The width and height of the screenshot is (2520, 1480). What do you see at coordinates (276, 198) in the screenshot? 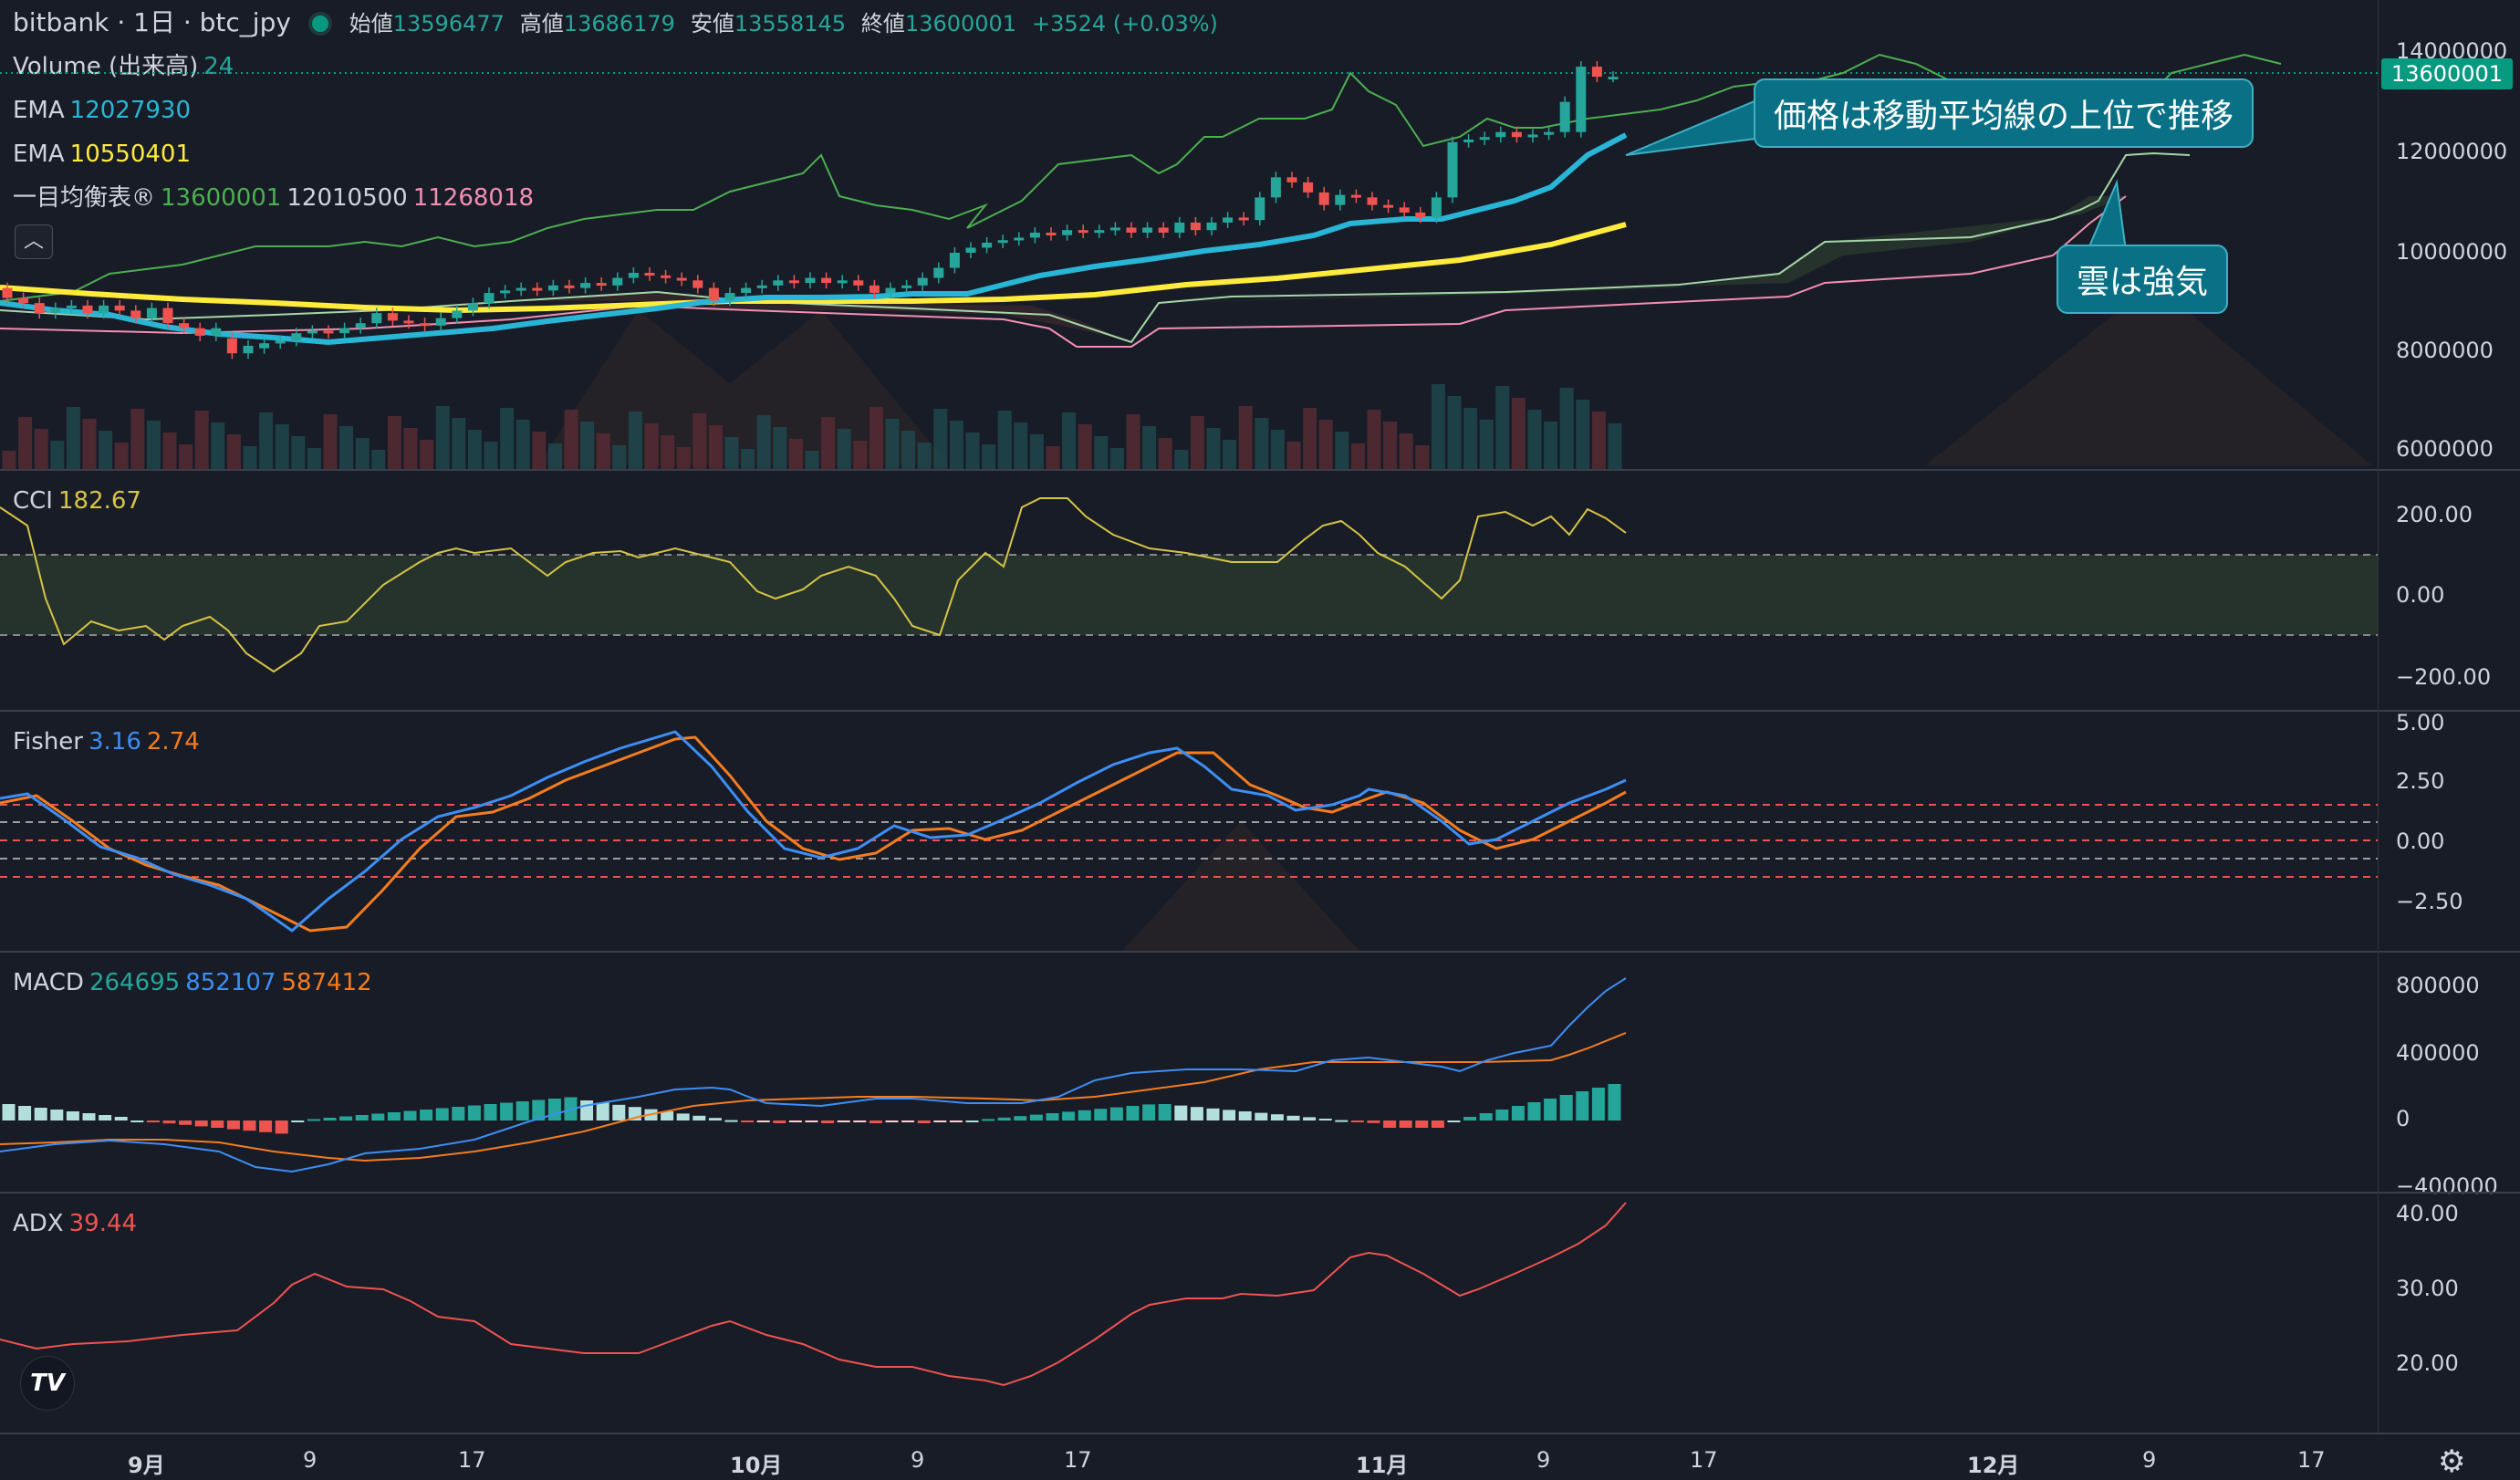
I see `ichimoku-legend: 一目均衡表® 13600001 12010500 11268018` at bounding box center [276, 198].